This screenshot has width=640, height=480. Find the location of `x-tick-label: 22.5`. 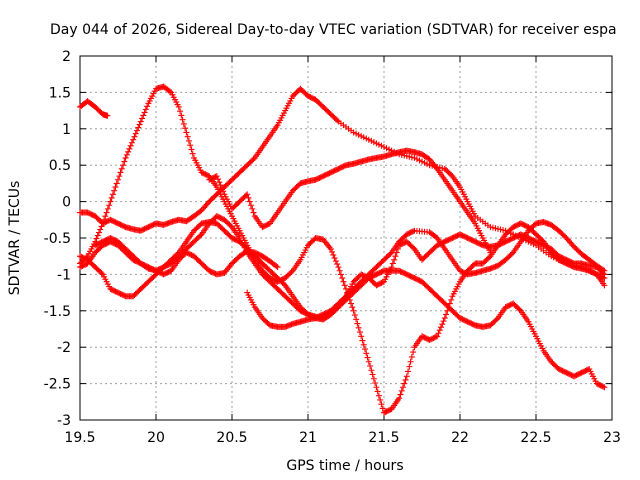

x-tick-label: 22.5 is located at coordinates (535, 438).